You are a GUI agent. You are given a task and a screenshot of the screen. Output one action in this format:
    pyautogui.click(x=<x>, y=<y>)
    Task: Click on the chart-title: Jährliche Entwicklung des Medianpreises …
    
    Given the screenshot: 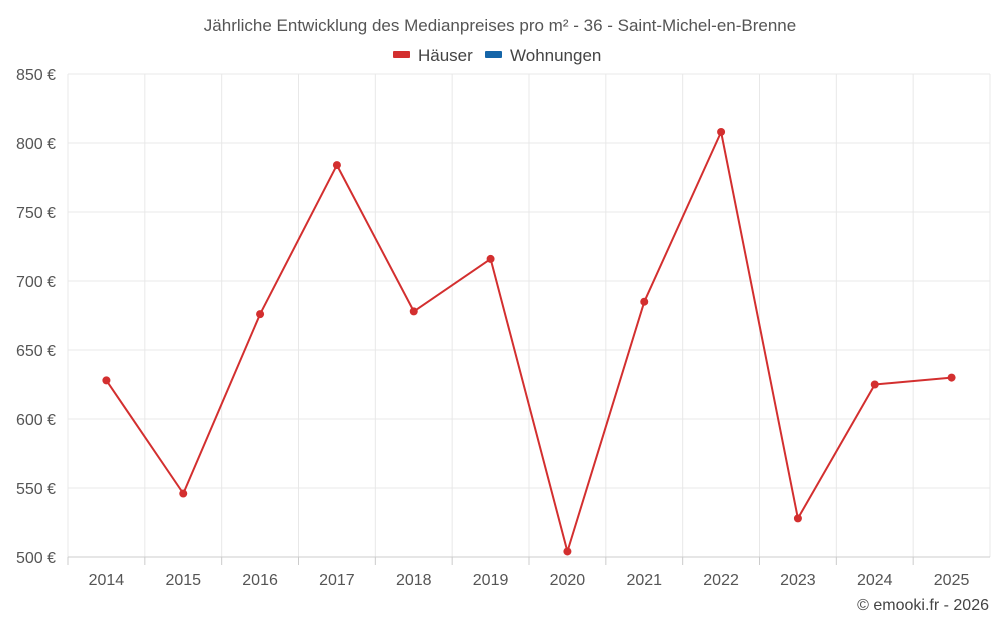 What is the action you would take?
    pyautogui.click(x=500, y=25)
    